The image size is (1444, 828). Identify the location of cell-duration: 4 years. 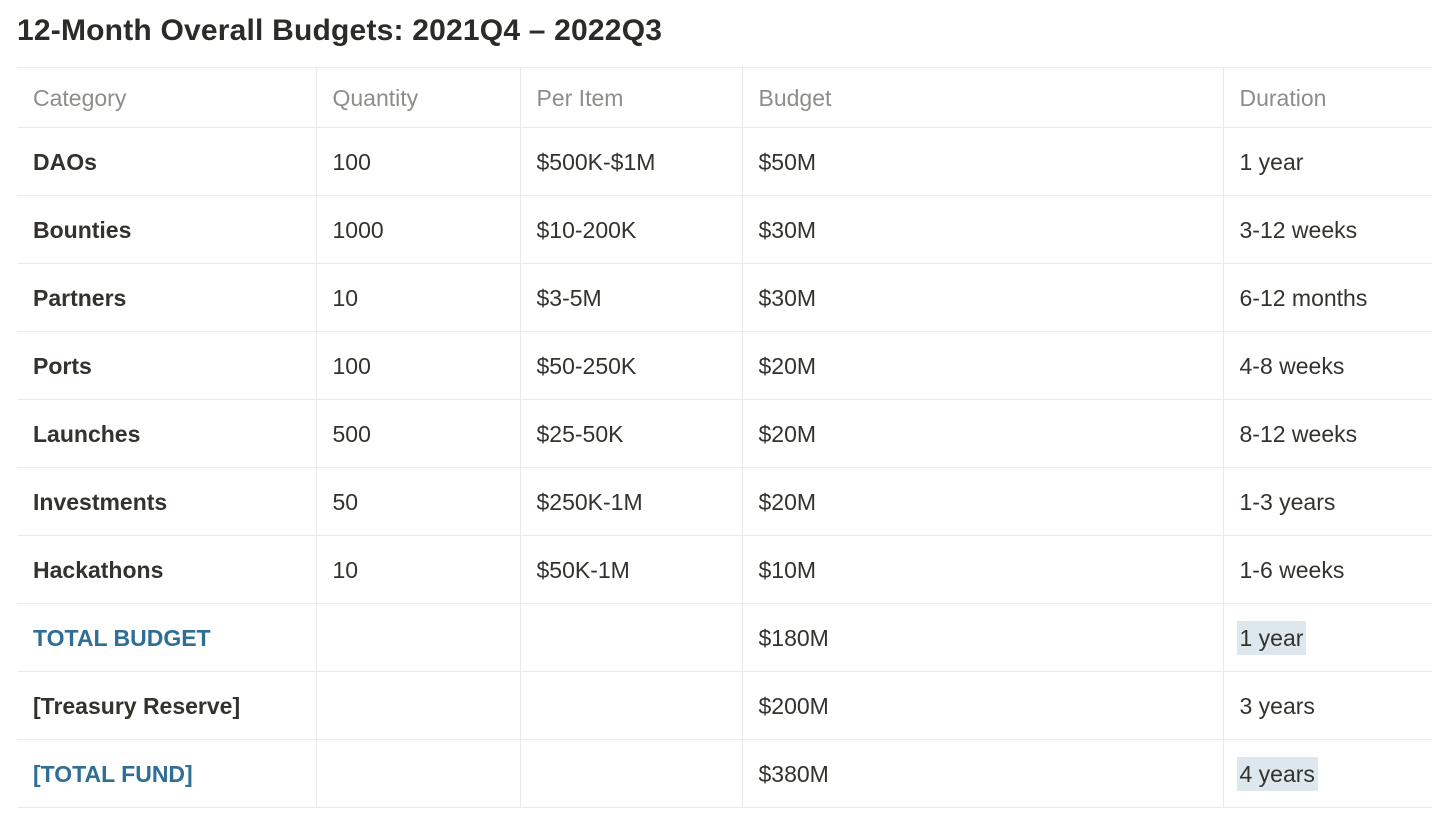
(1327, 773).